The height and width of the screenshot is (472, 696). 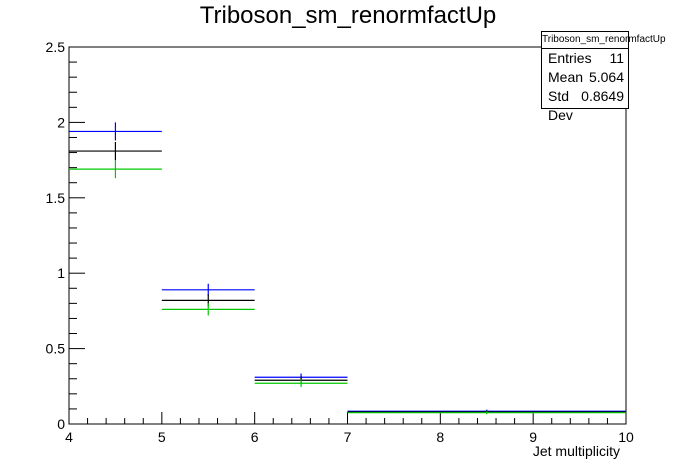 I want to click on y-tick-label: 1.5, so click(x=56, y=198).